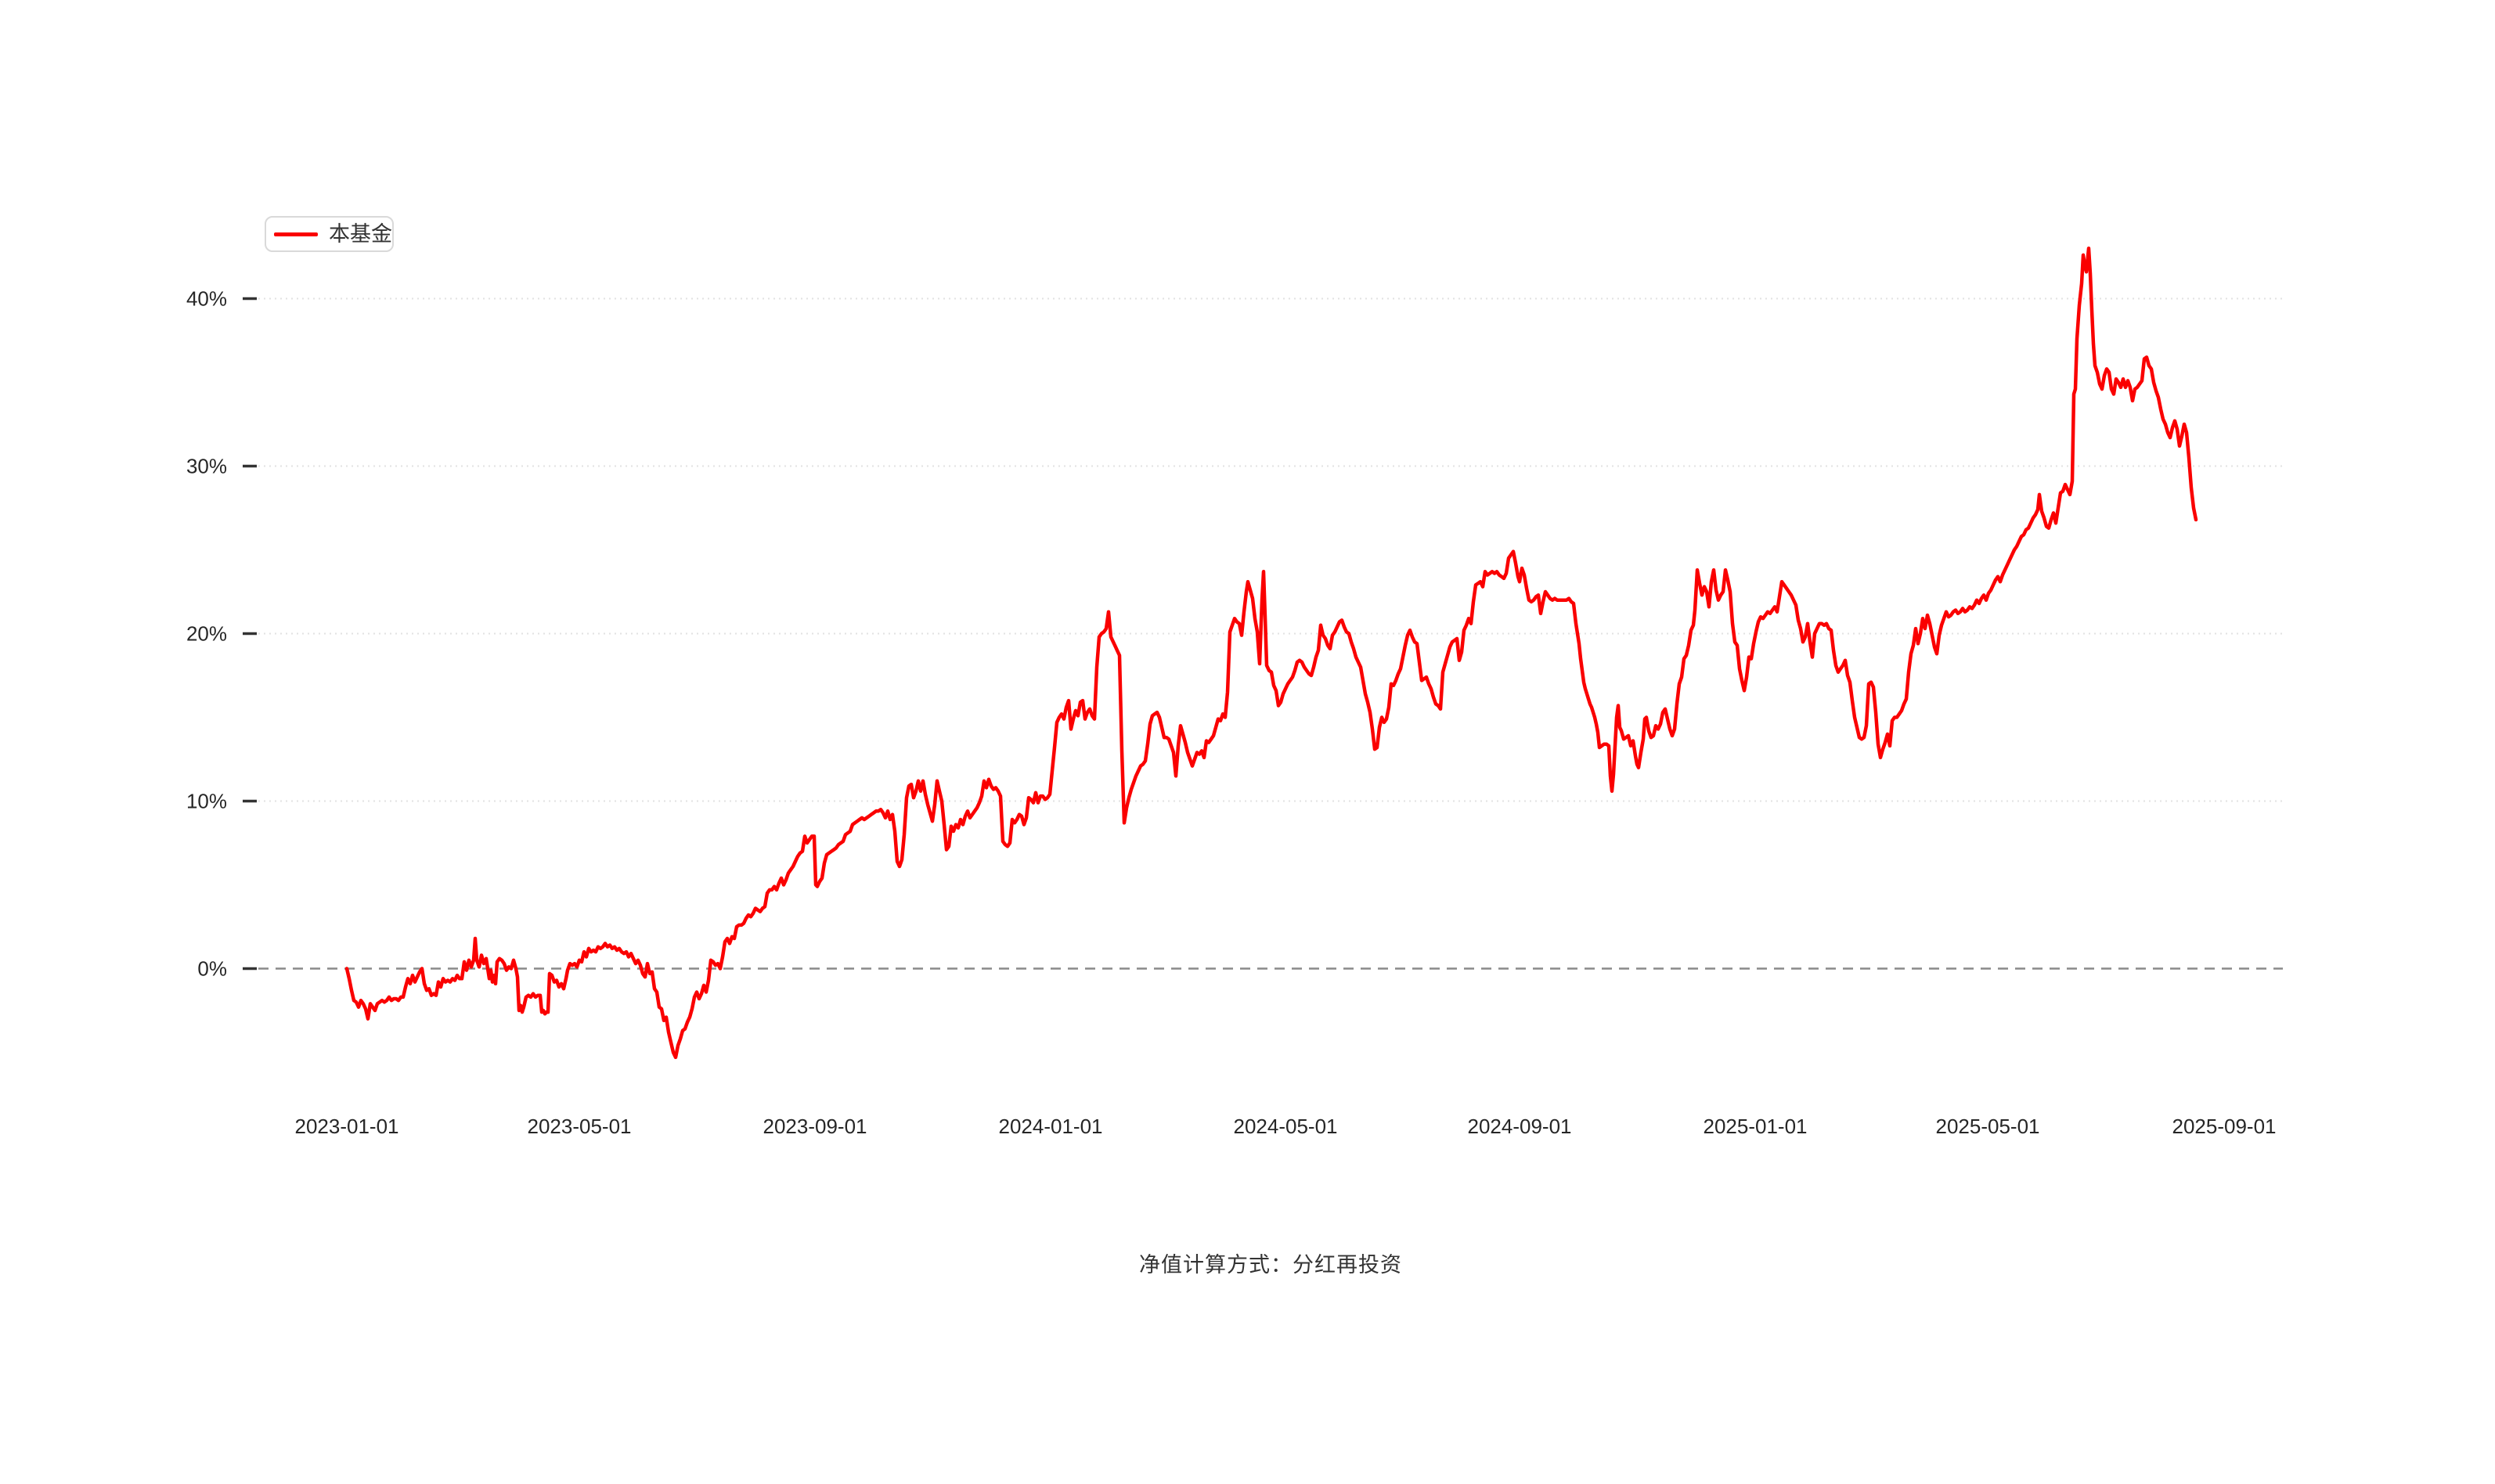 The width and height of the screenshot is (2495, 1484). I want to click on x-tick-label: 2023-09-01, so click(815, 1126).